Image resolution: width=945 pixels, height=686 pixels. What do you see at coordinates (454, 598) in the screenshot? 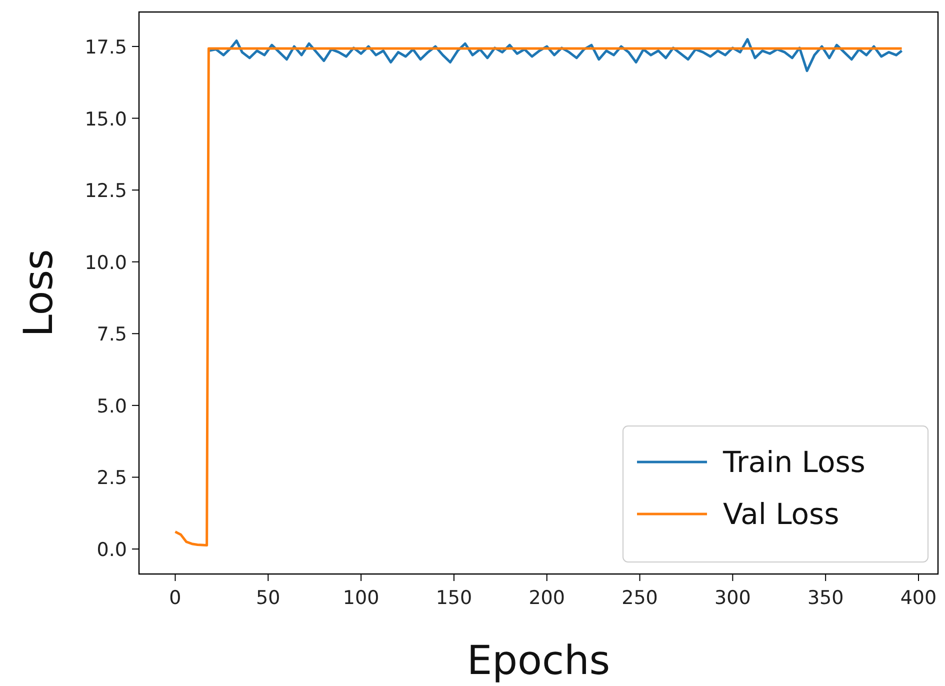
I see `x-tick-label: 150` at bounding box center [454, 598].